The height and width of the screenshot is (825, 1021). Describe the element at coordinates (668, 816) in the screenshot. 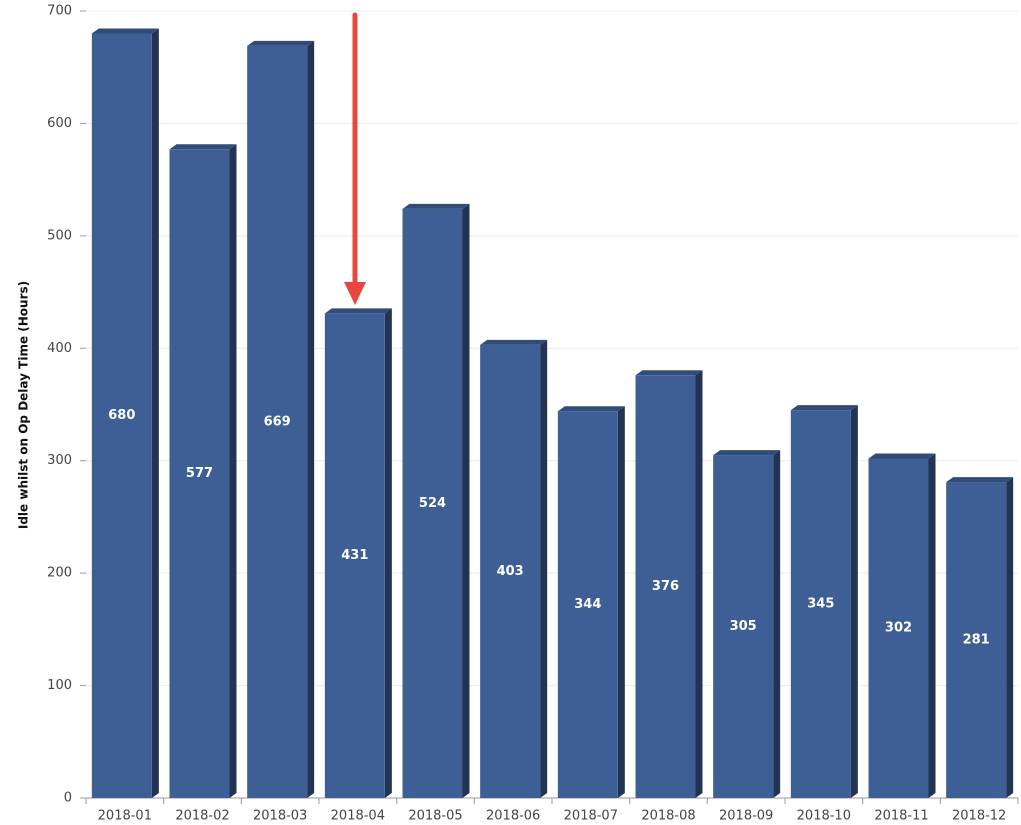

I see `x-tick-label: 2018-08` at that location.